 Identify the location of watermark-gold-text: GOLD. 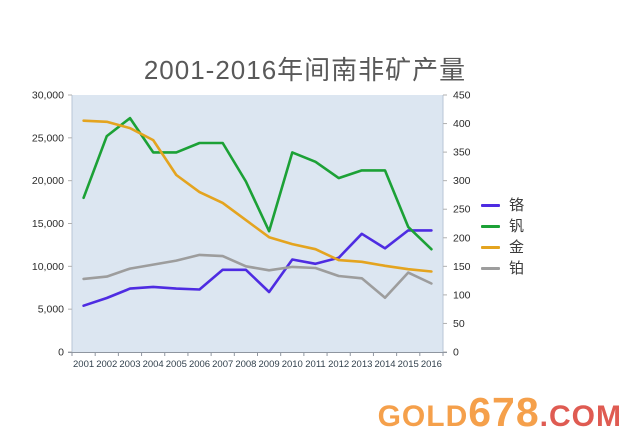
(423, 416).